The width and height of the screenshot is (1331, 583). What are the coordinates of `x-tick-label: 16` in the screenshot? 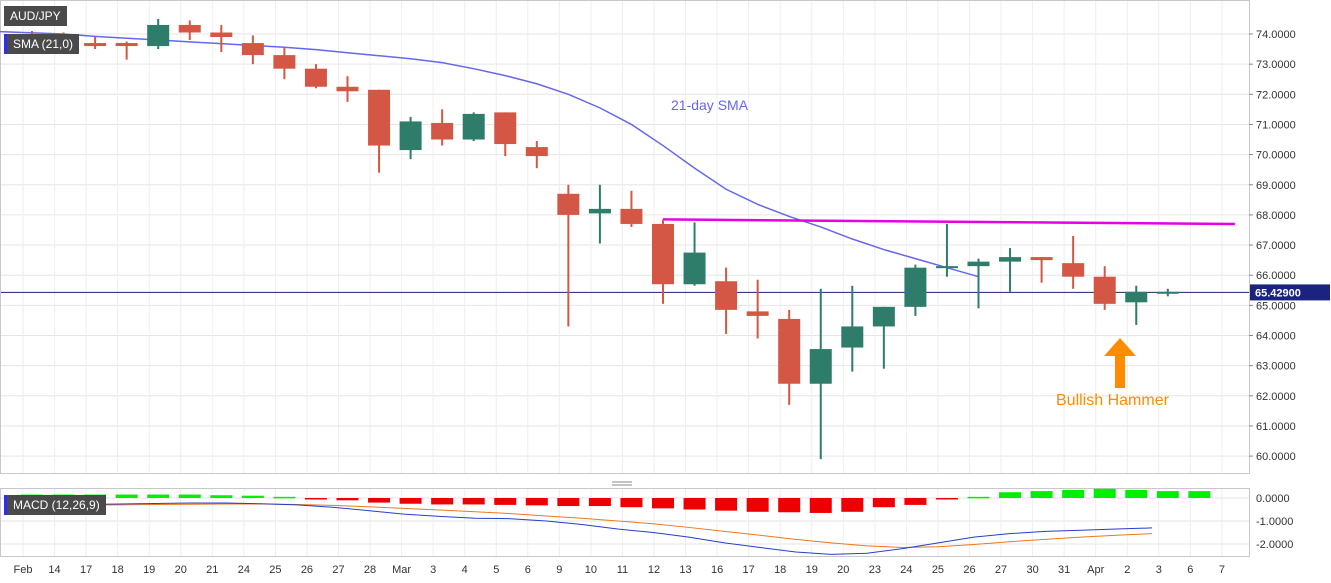 It's located at (717, 570).